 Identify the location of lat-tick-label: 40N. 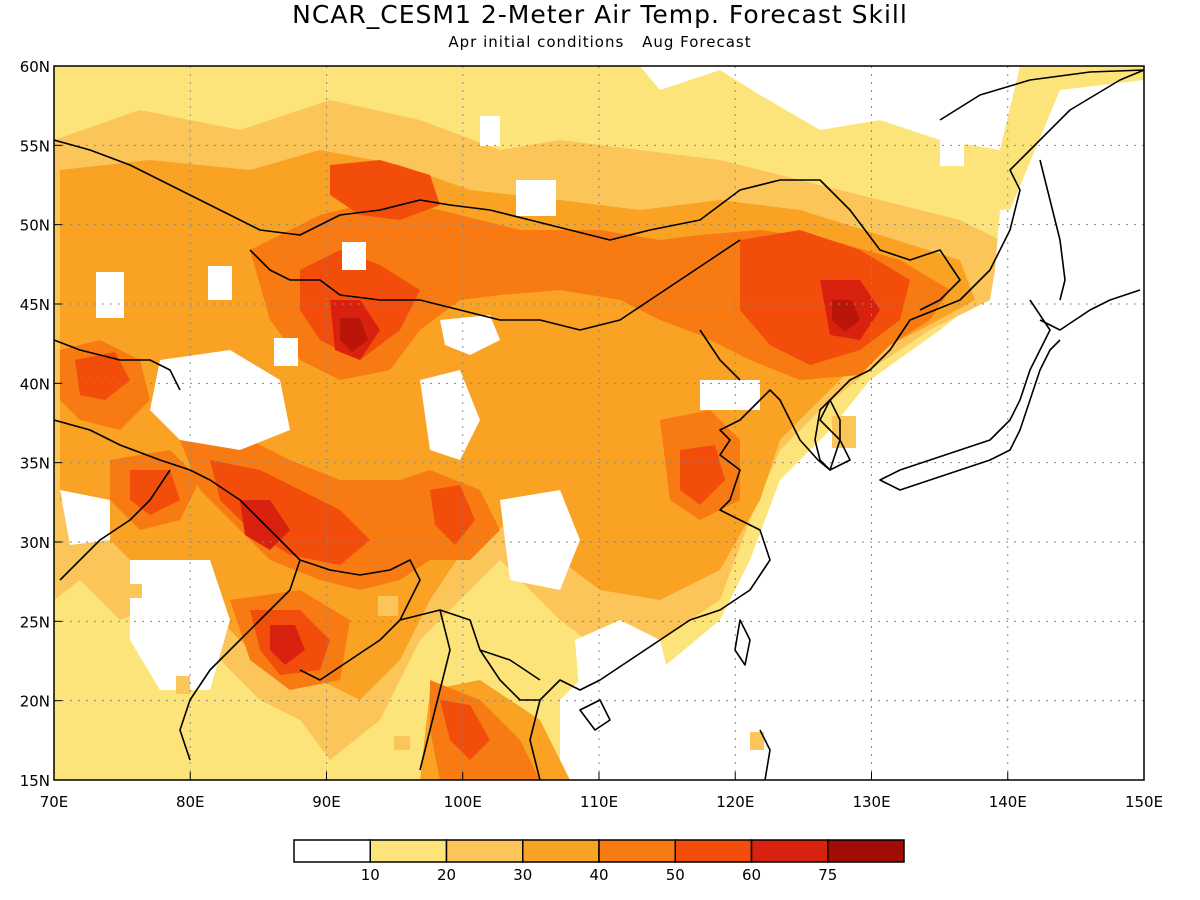
(35, 384).